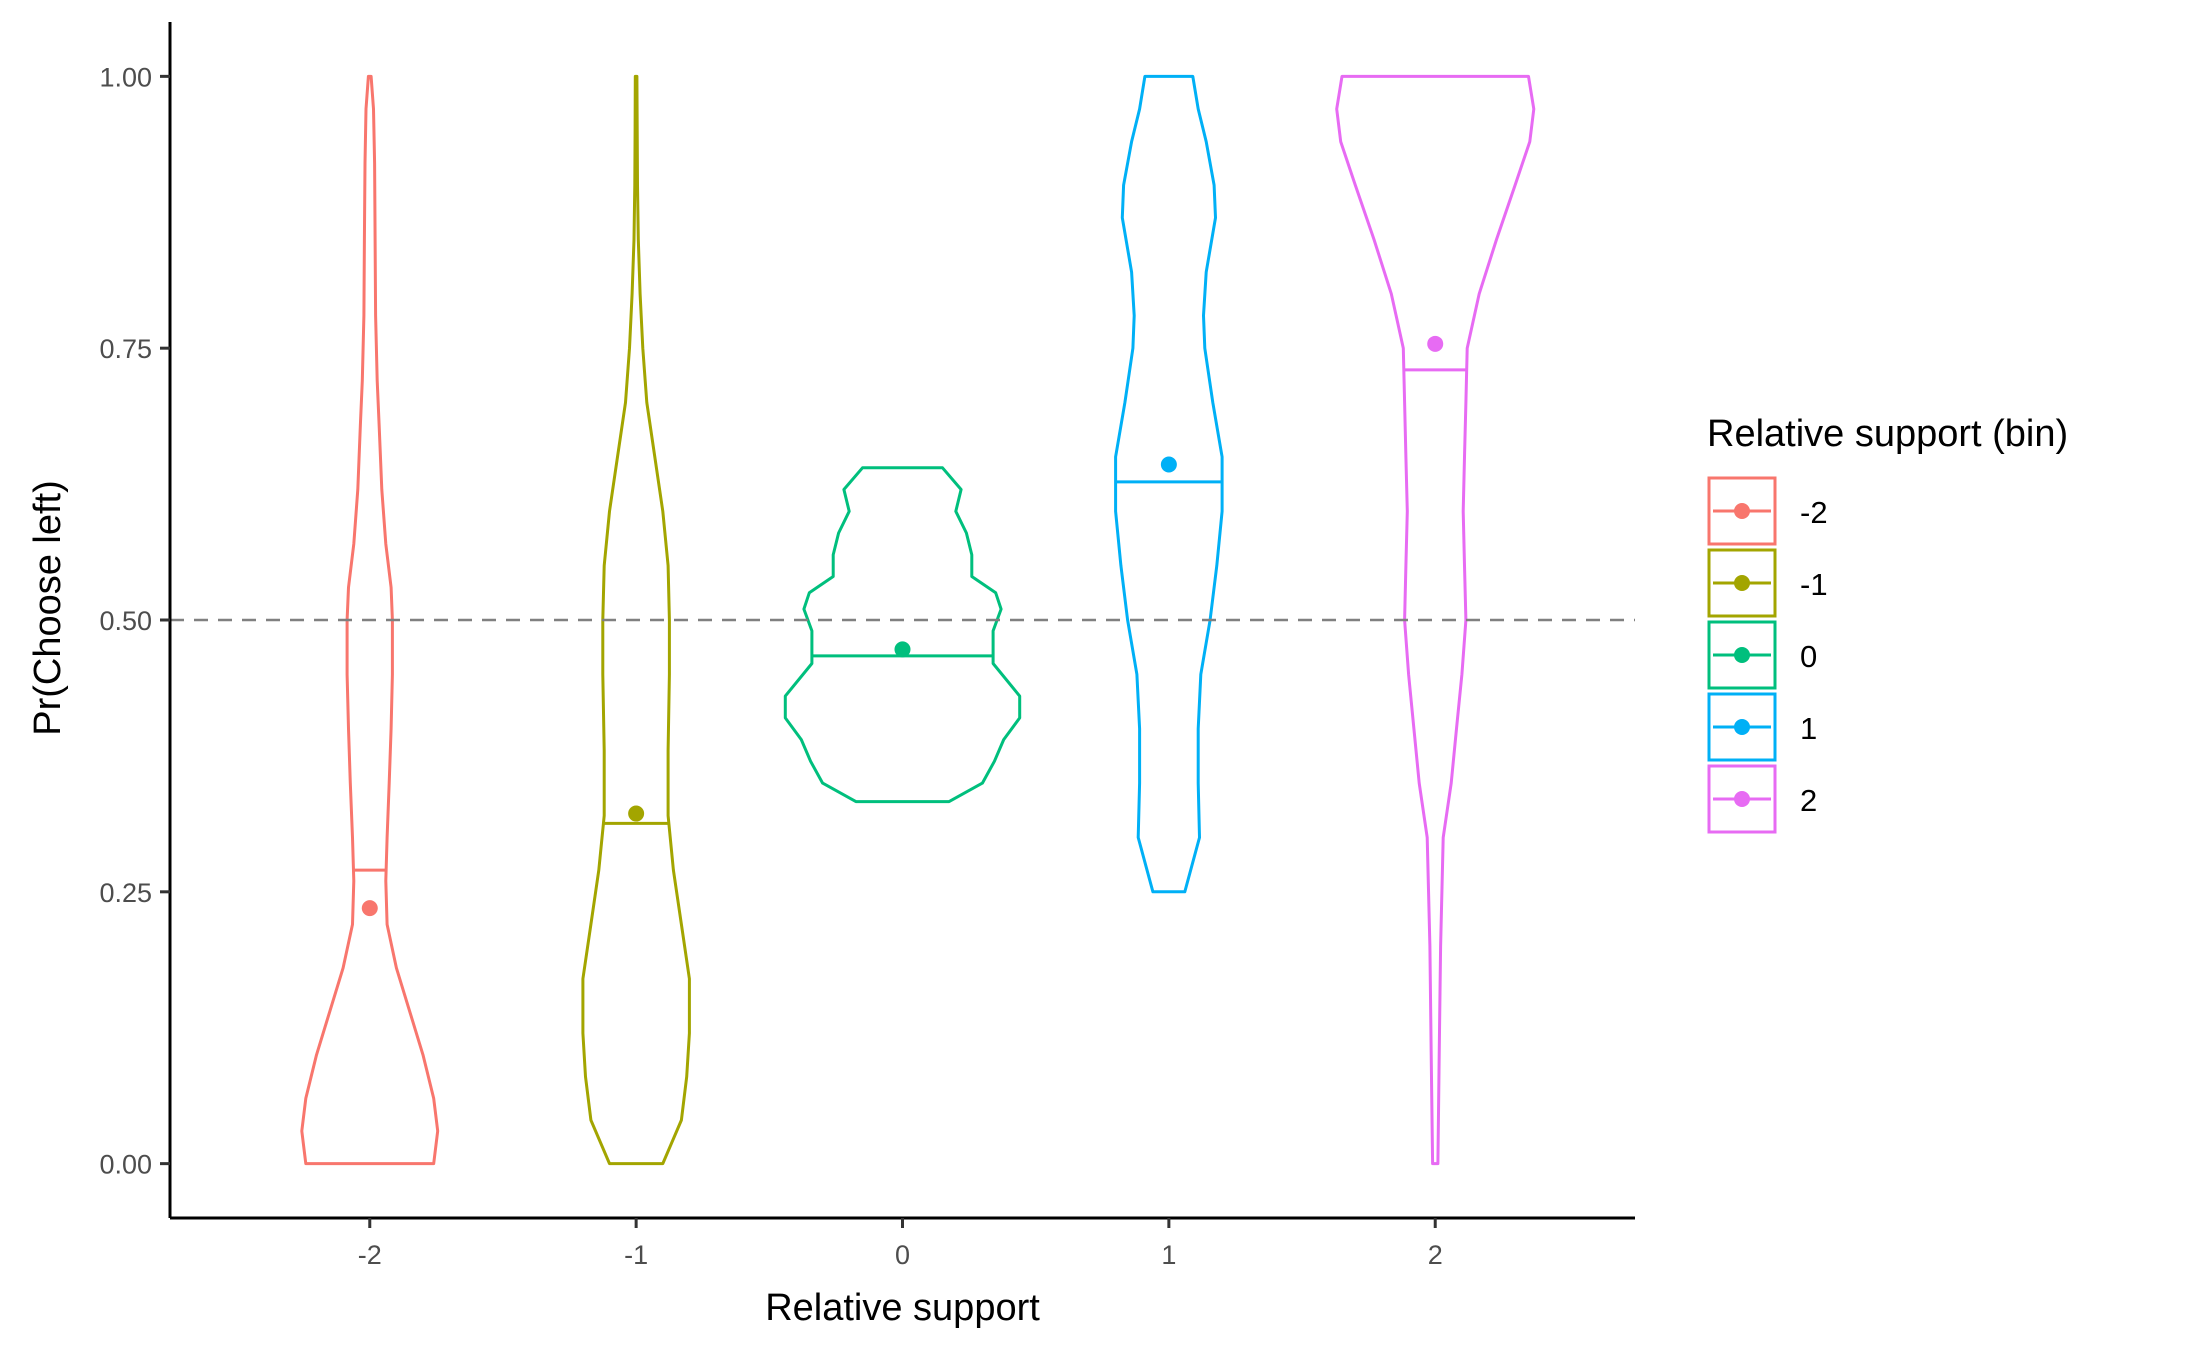 This screenshot has width=2187, height=1350. Describe the element at coordinates (1808, 800) in the screenshot. I see `legend-label-2: 2` at that location.